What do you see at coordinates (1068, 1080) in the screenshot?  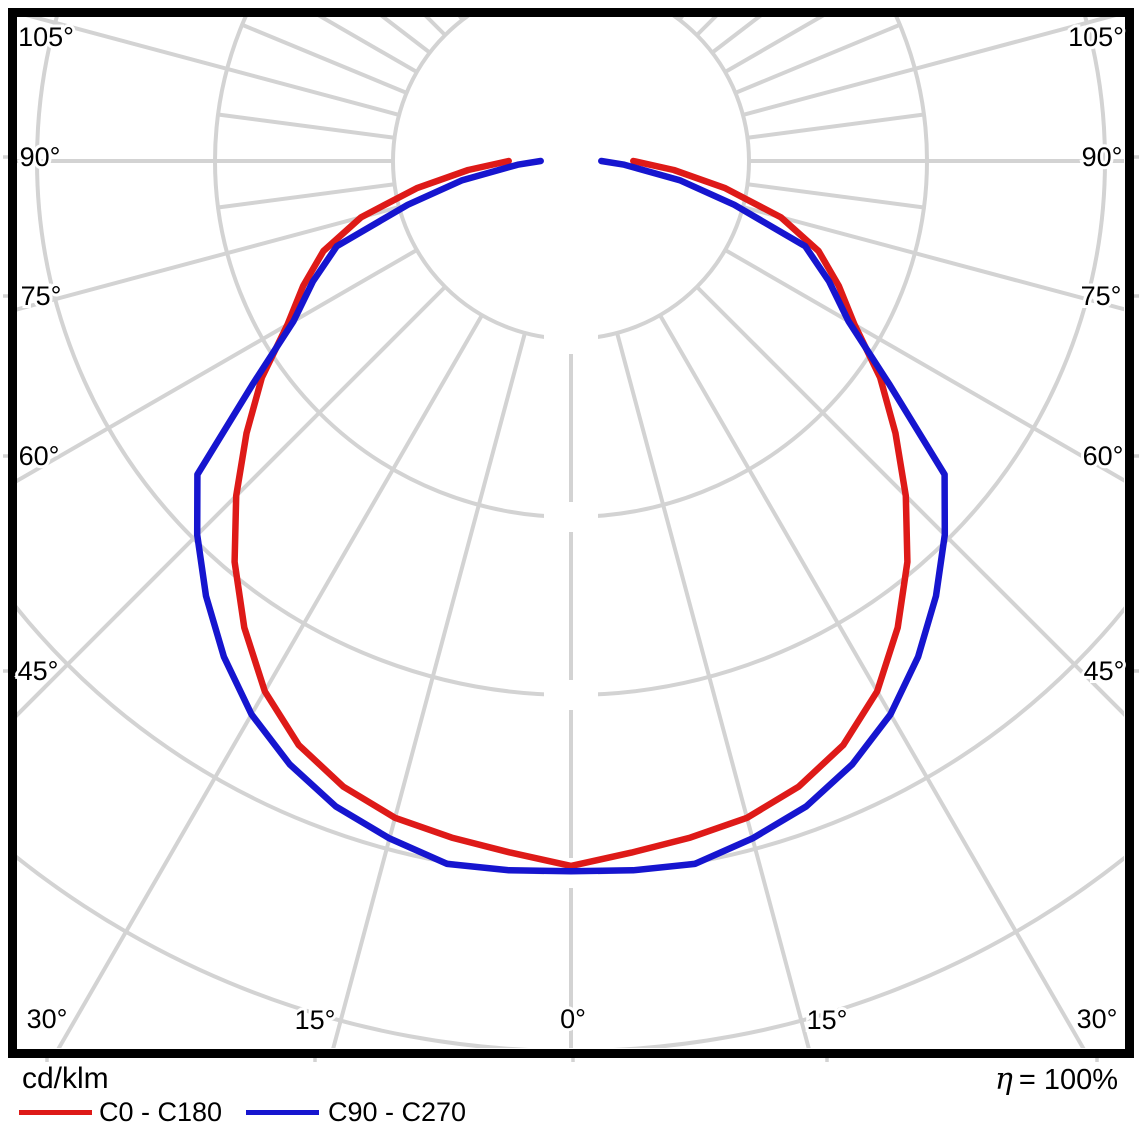 I see `efficiency-value: = 100%` at bounding box center [1068, 1080].